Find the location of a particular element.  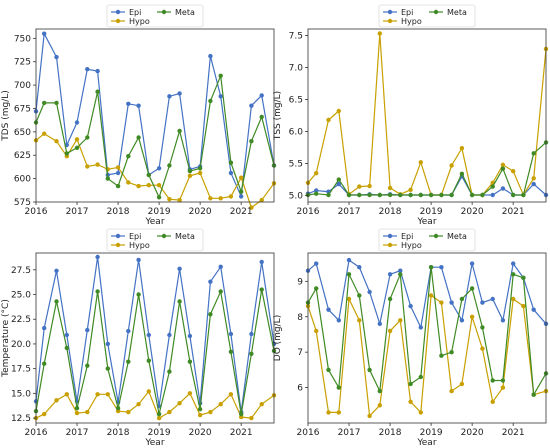

x-axis-title: Year is located at coordinates (426, 222).